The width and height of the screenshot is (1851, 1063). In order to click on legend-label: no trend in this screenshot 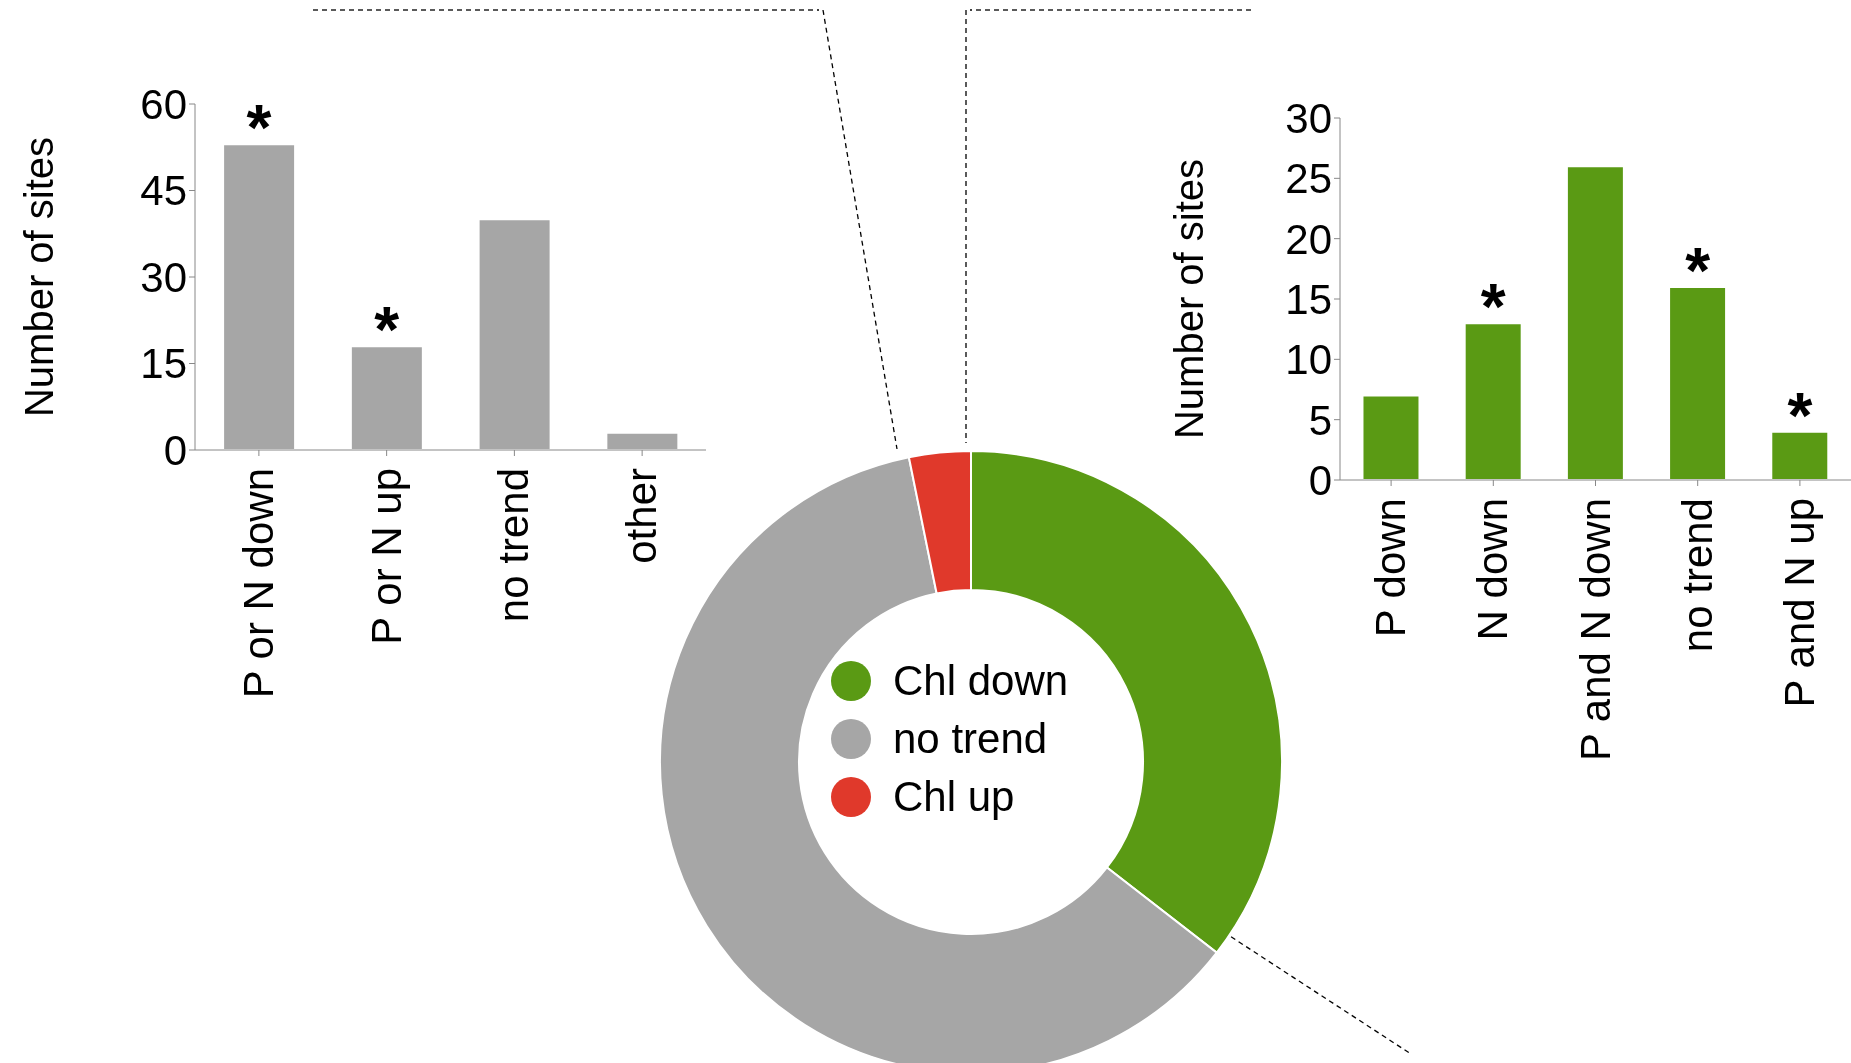, I will do `click(970, 739)`.